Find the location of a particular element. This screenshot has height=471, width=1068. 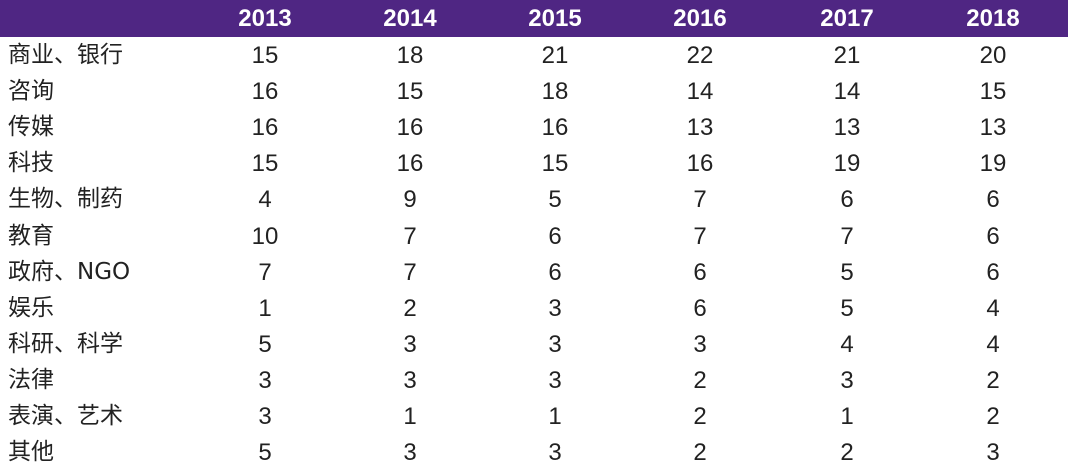

row-label: 科技 is located at coordinates (31, 163).